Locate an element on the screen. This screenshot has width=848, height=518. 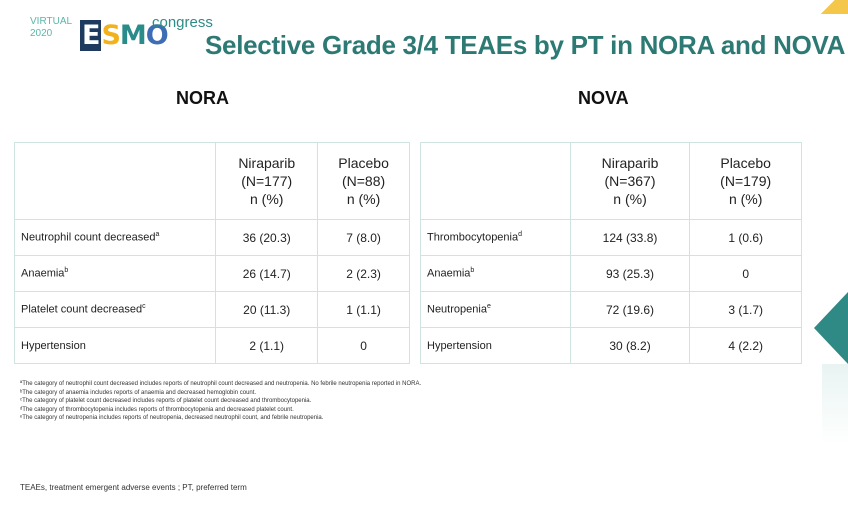
row-label-text: Neutropenia is located at coordinates (457, 309).